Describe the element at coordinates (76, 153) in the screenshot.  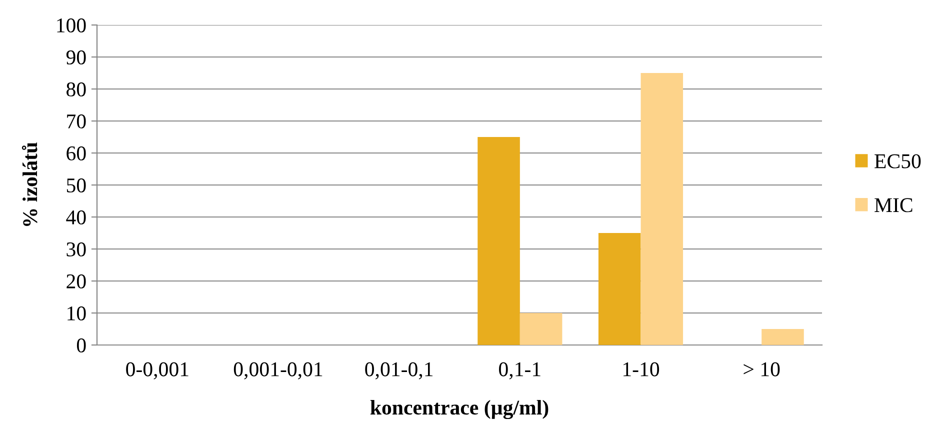
I see `y-tick-label: 60` at that location.